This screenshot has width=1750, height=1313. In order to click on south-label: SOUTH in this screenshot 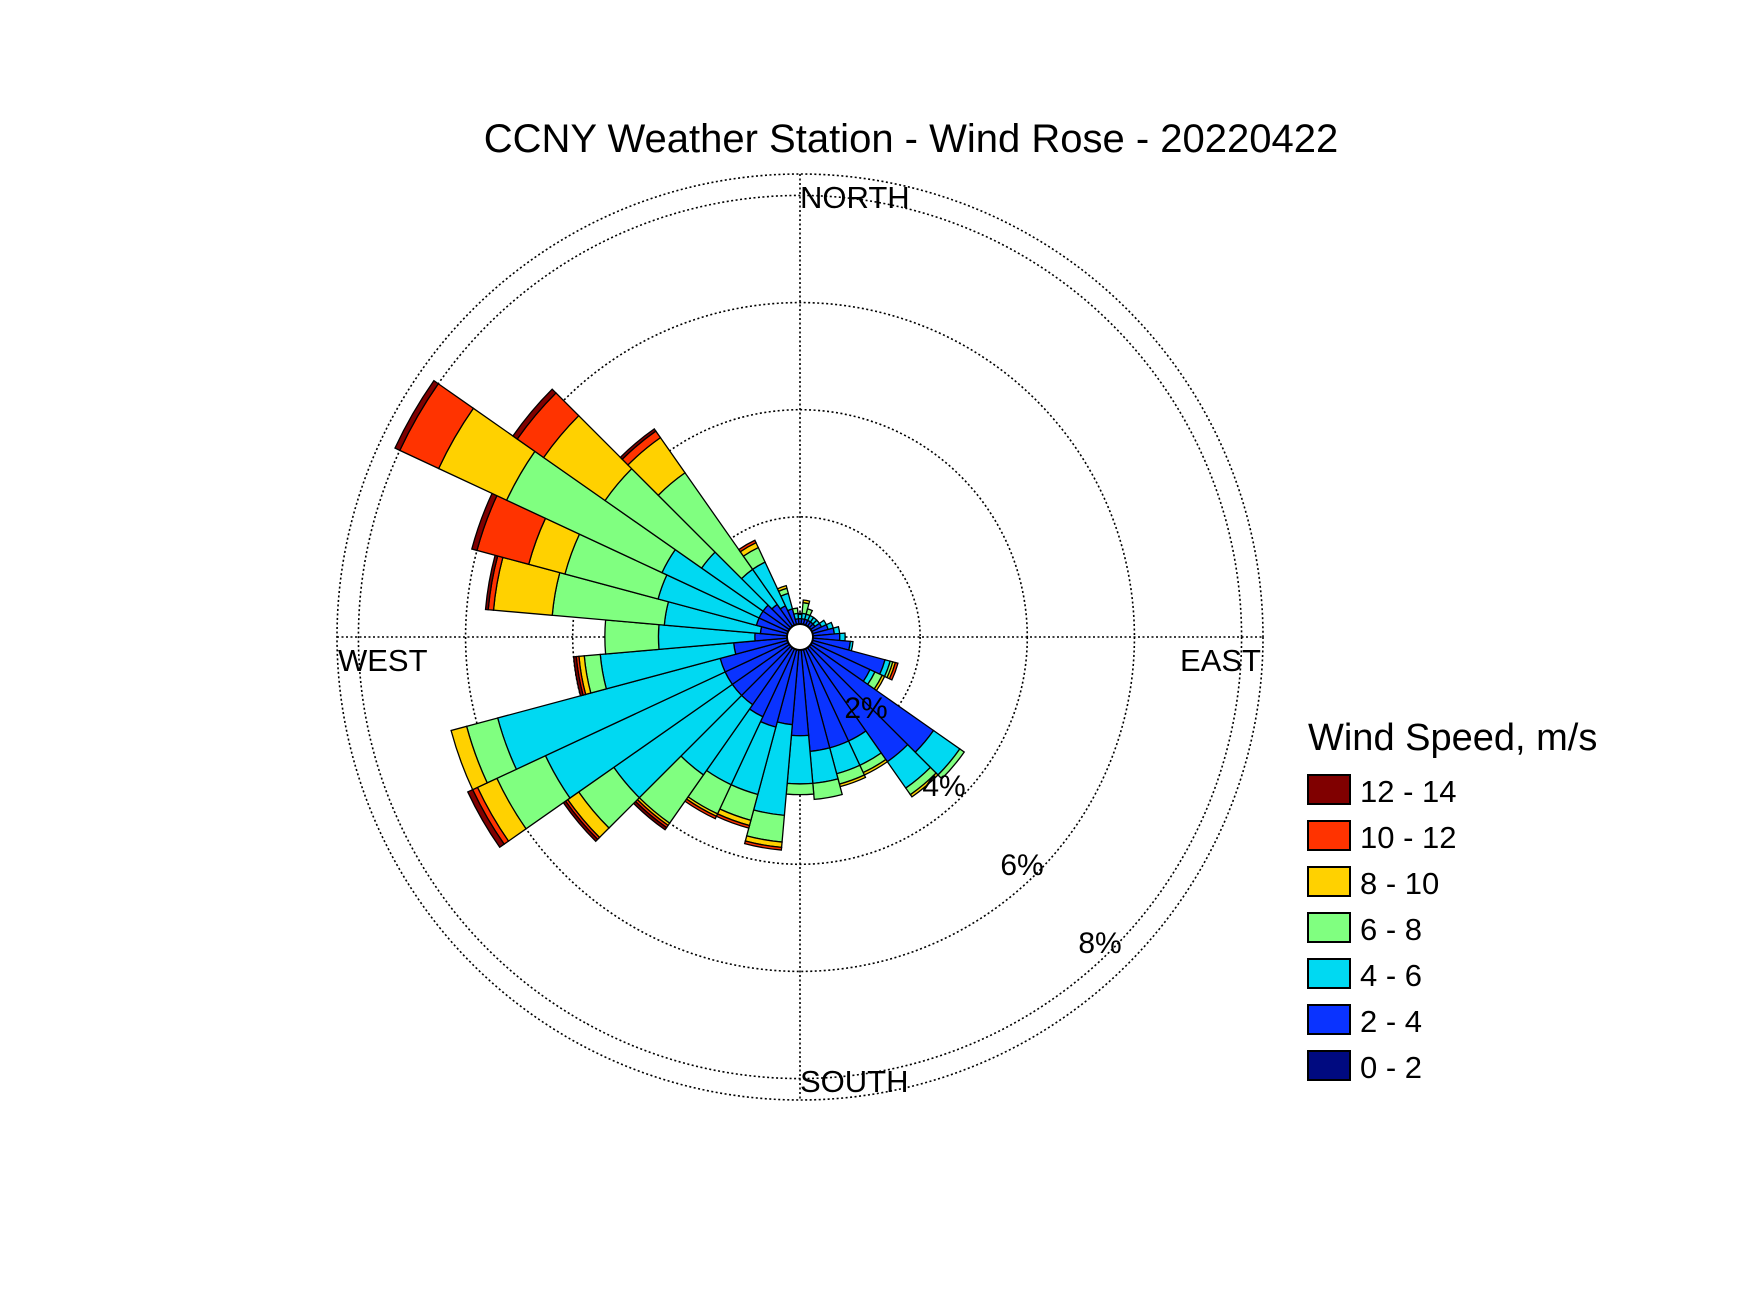, I will do `click(854, 1081)`.